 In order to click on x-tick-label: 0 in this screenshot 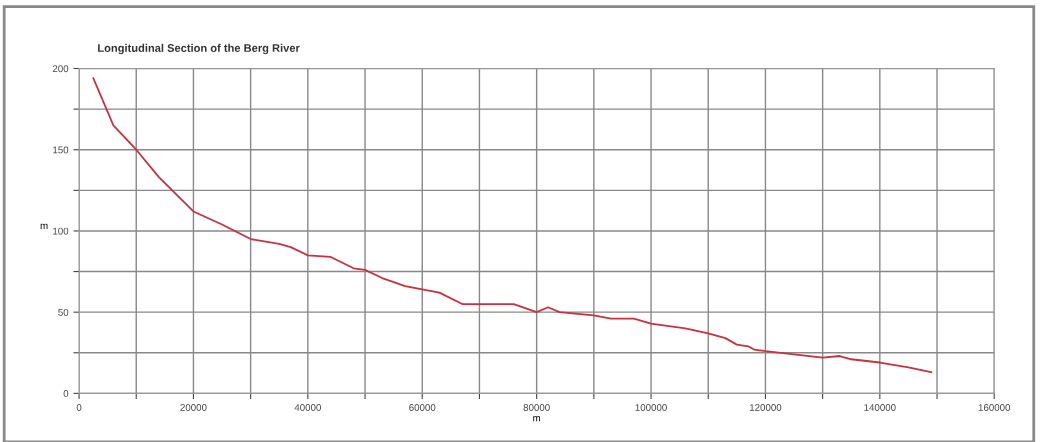, I will do `click(79, 407)`.